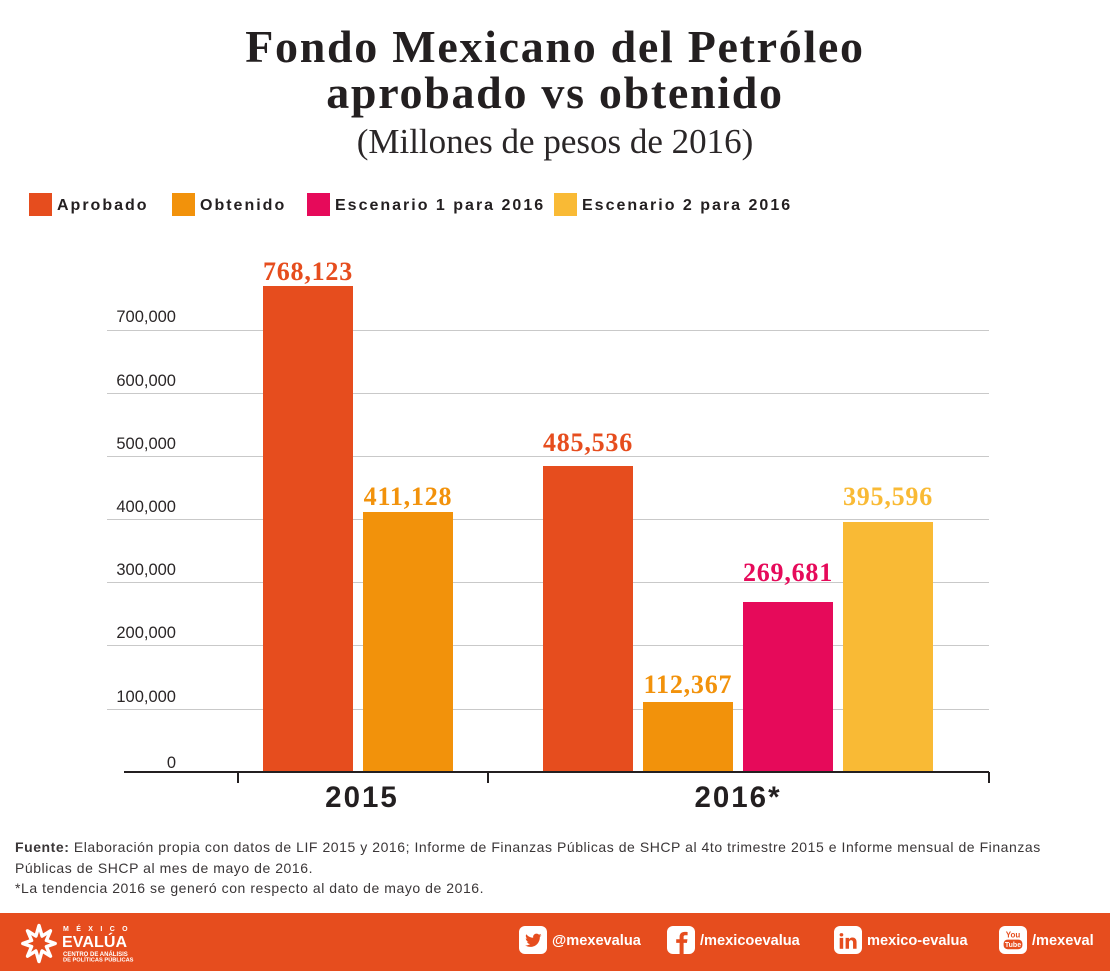 The image size is (1110, 971). I want to click on svg-text: EVALÚA, so click(95, 941).